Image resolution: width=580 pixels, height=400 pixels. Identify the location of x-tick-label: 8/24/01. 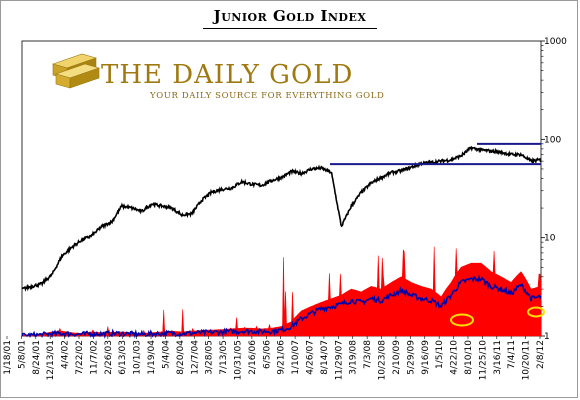
(37, 357).